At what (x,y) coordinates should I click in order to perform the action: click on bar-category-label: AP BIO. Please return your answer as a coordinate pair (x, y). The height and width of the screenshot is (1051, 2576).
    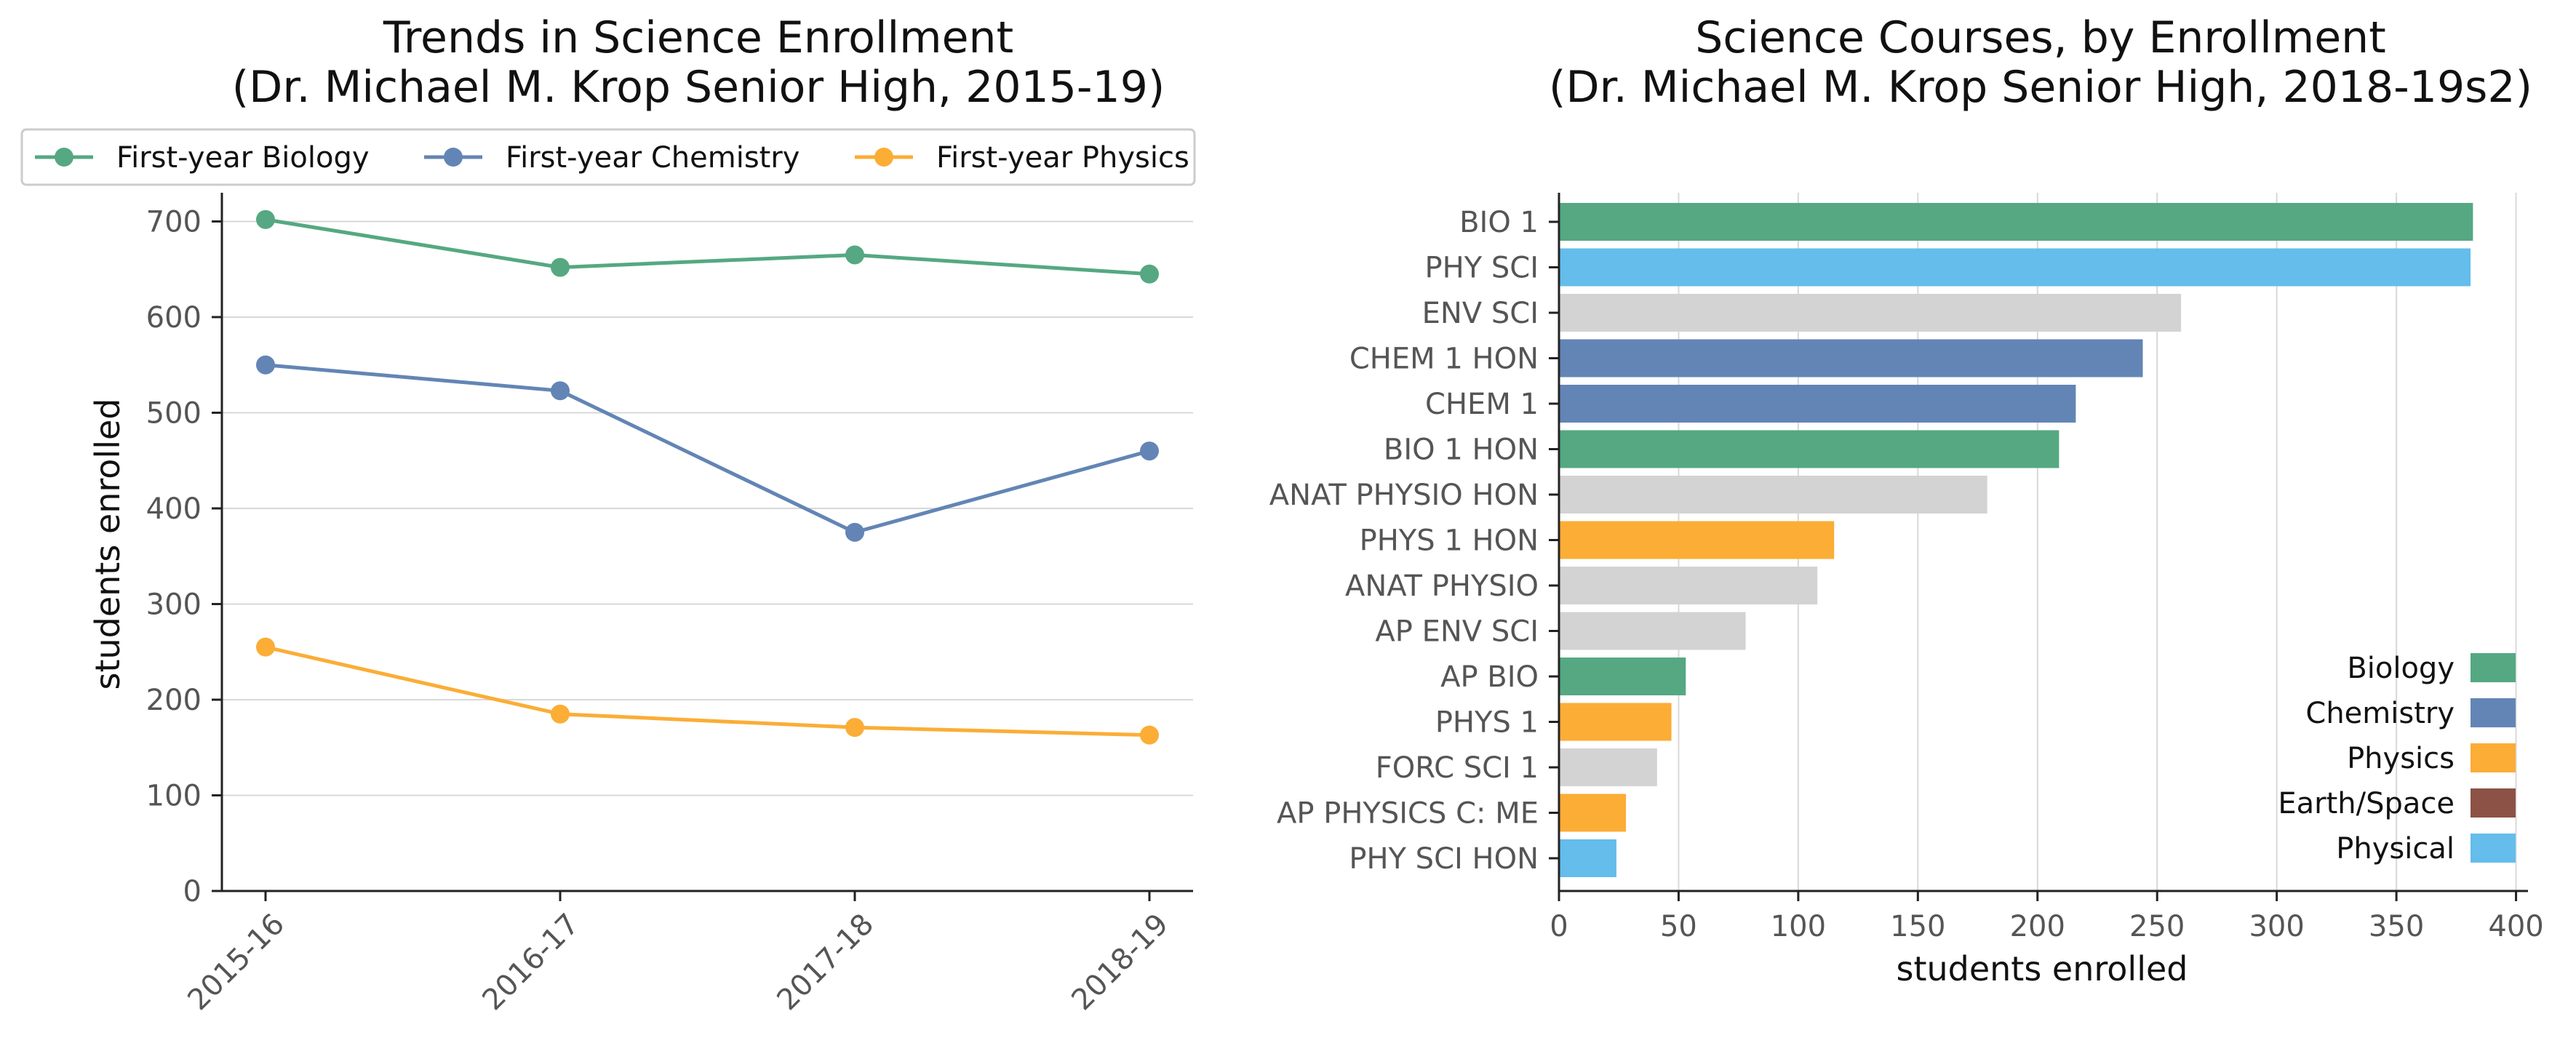
    Looking at the image, I should click on (1489, 677).